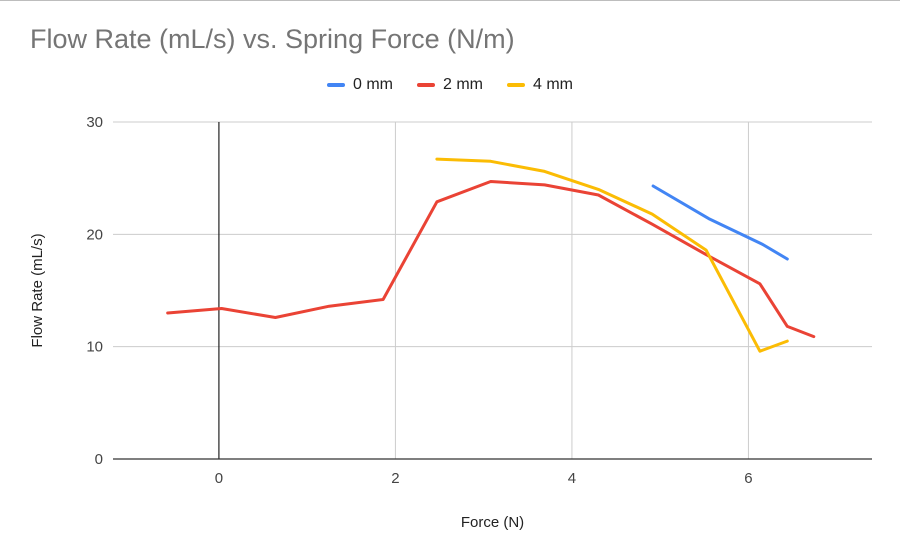 The height and width of the screenshot is (558, 900). I want to click on y-tick-label: 20, so click(94, 234).